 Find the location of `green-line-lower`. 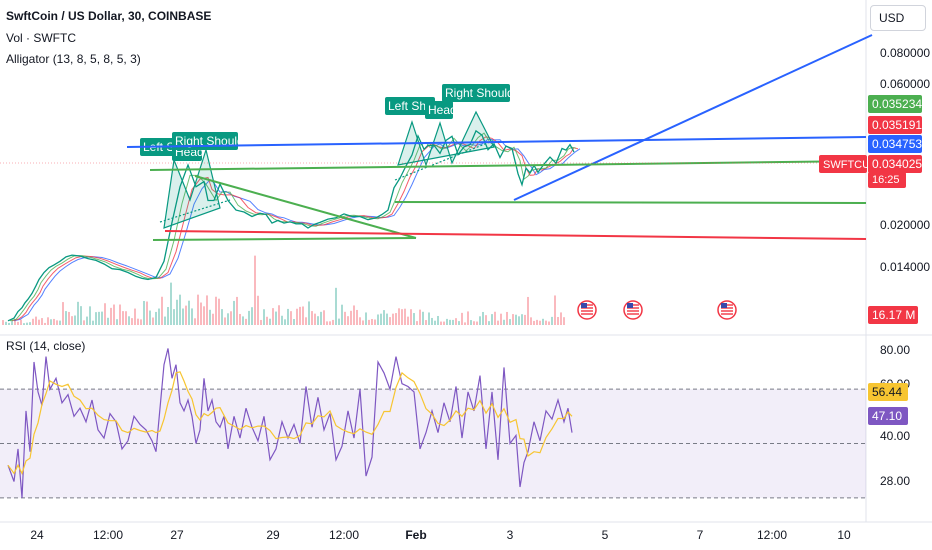

green-line-lower is located at coordinates (284, 239).